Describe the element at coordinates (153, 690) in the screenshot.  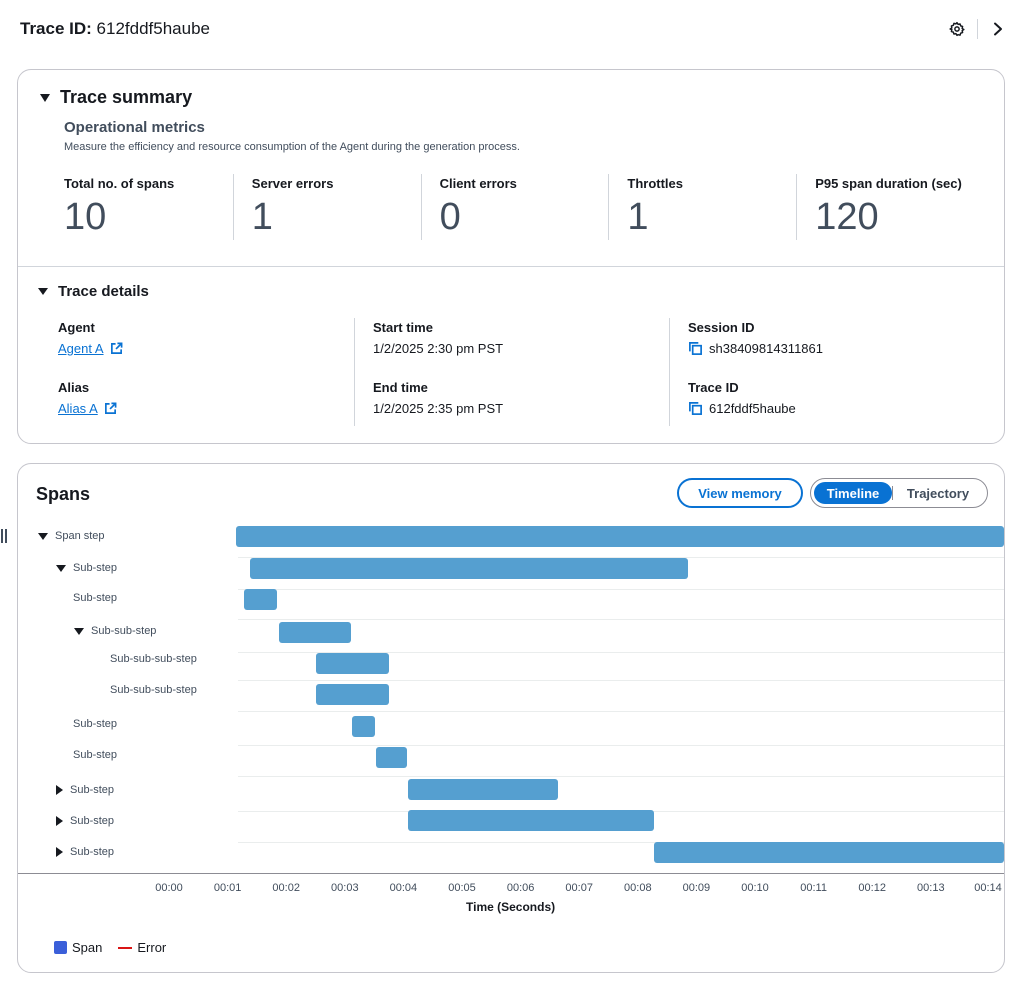
I see `span-row-label-text: Sub-sub-sub-step` at that location.